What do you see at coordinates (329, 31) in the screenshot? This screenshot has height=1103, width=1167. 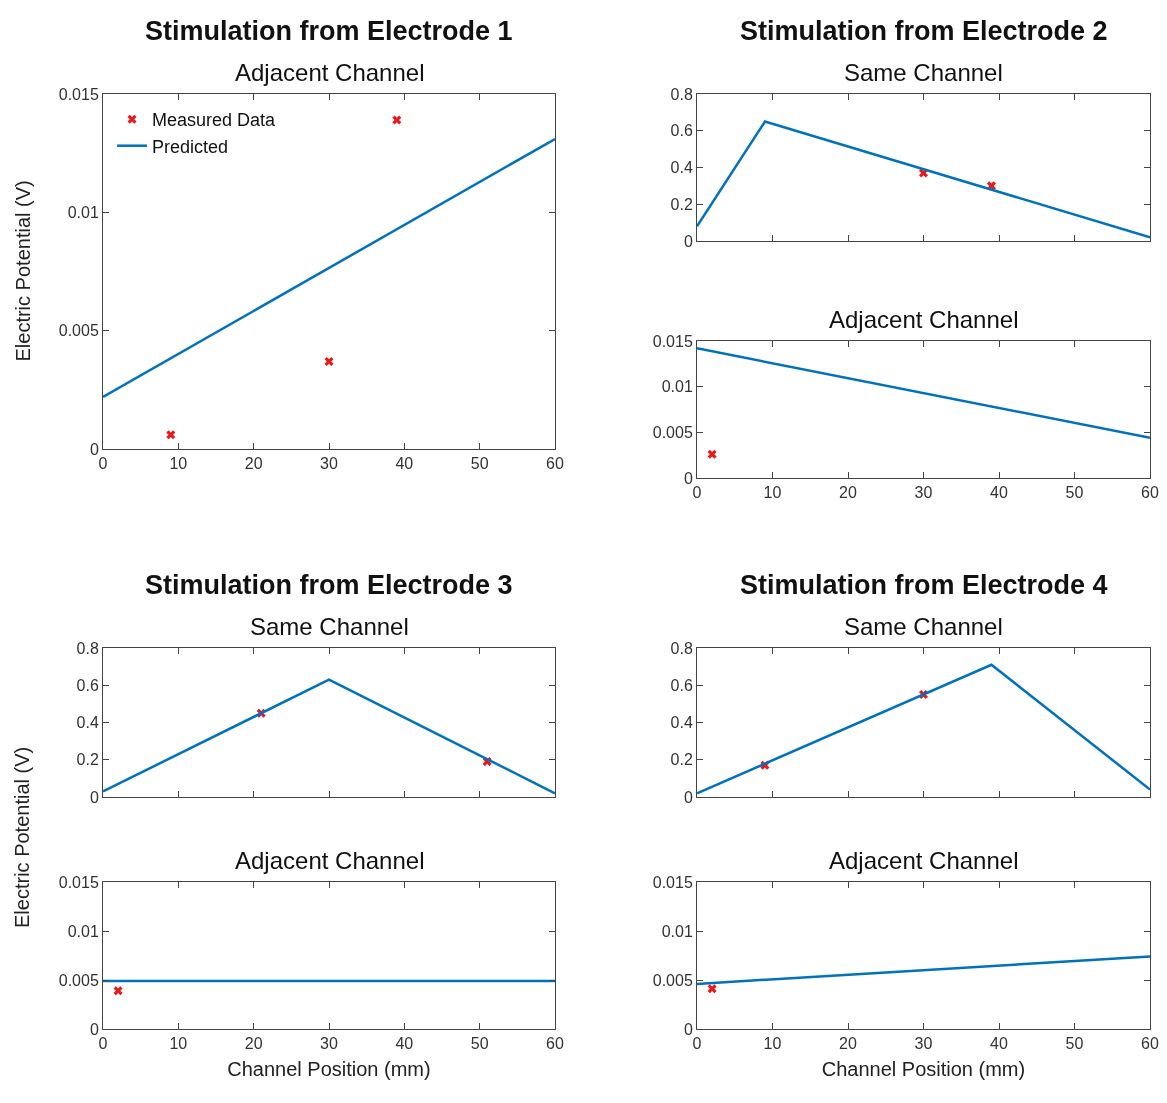 I see `chart-title: Stimulation from Electrode 1` at bounding box center [329, 31].